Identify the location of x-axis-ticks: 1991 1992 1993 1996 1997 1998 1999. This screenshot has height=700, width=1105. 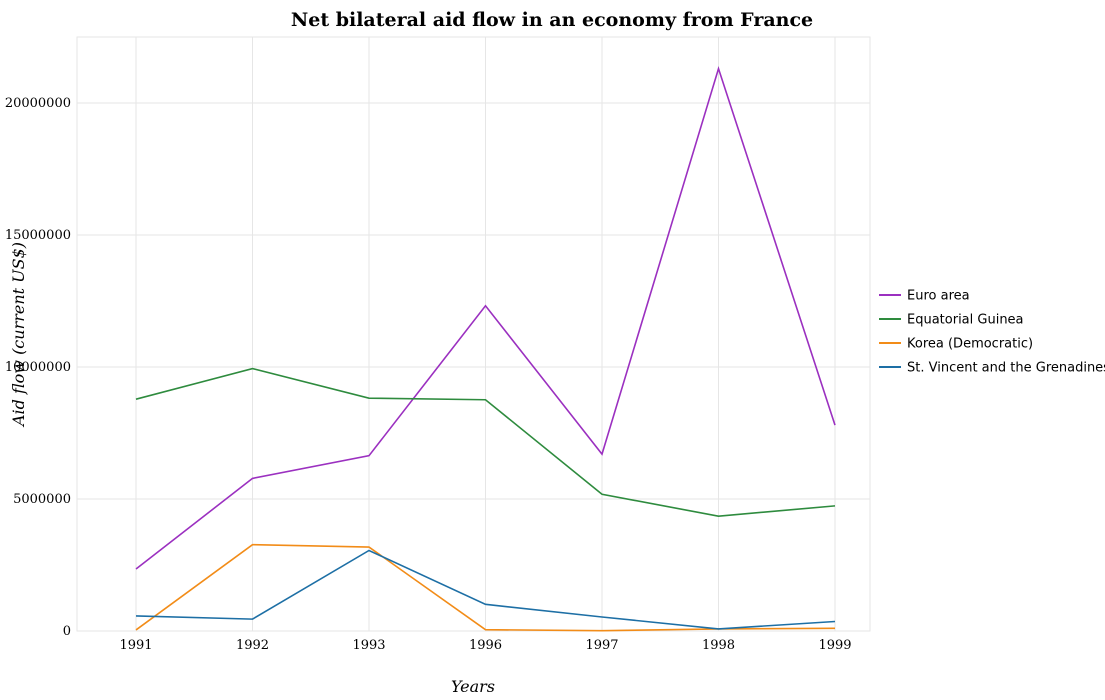
(485, 645).